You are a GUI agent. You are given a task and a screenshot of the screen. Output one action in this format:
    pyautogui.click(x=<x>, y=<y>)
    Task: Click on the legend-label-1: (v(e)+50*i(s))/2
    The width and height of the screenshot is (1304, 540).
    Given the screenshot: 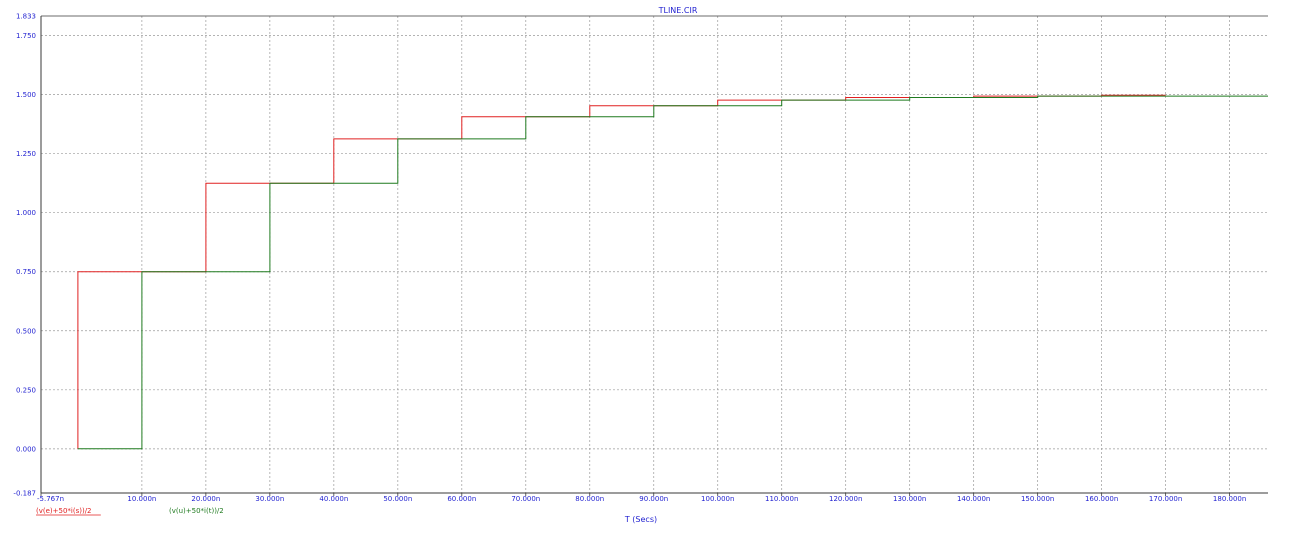 What is the action you would take?
    pyautogui.click(x=64, y=511)
    